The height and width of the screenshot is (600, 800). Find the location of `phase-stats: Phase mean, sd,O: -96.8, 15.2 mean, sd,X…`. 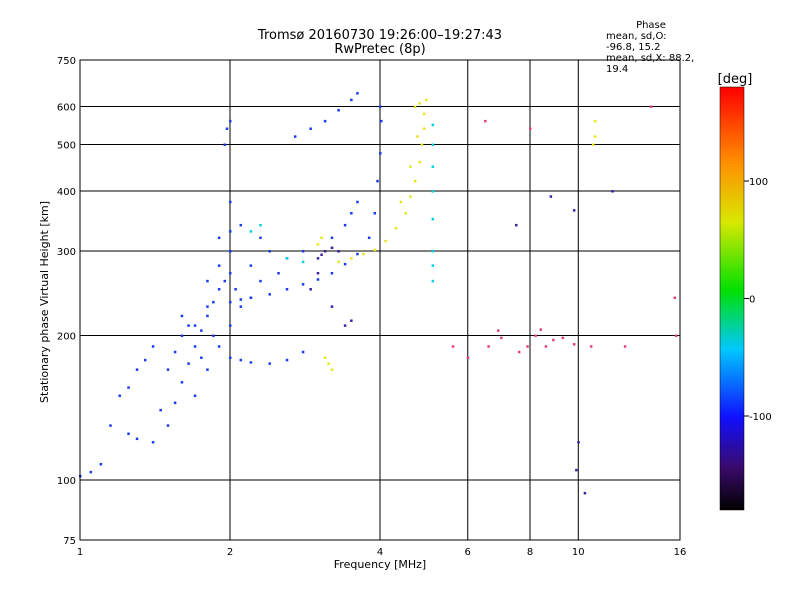

phase-stats: Phase mean, sd,O: -96.8, 15.2 mean, sd,X… is located at coordinates (651, 47).